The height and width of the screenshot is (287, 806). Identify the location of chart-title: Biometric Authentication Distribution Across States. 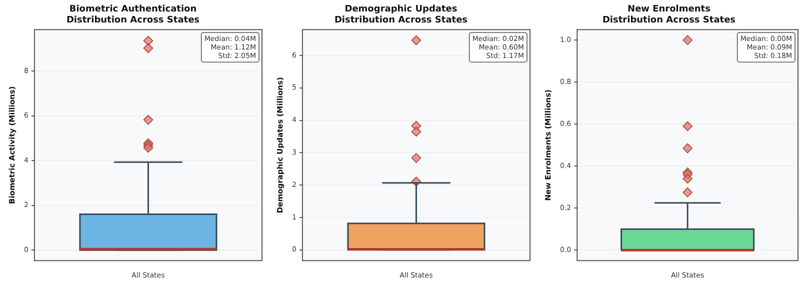
(133, 15).